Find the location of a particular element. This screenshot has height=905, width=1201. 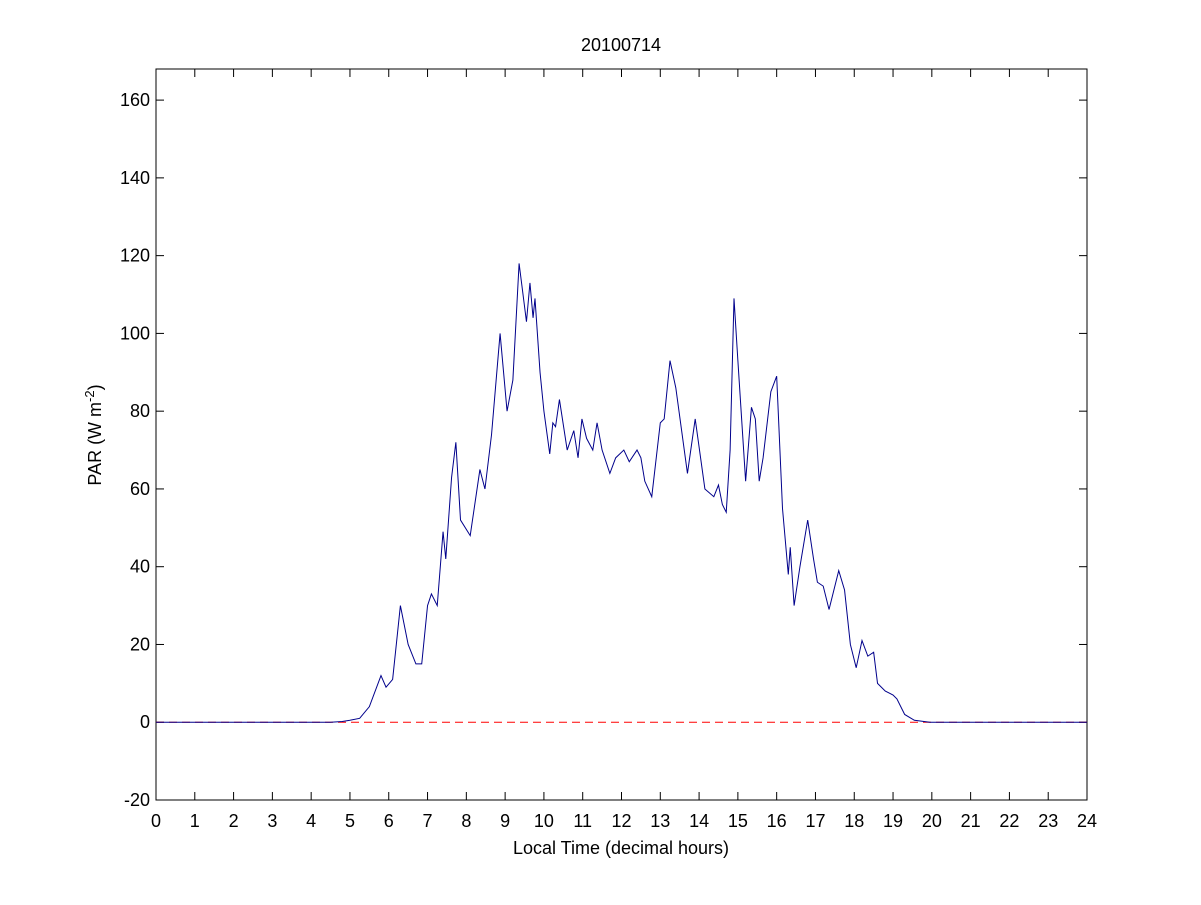

x-tick-label: 7 is located at coordinates (428, 821).